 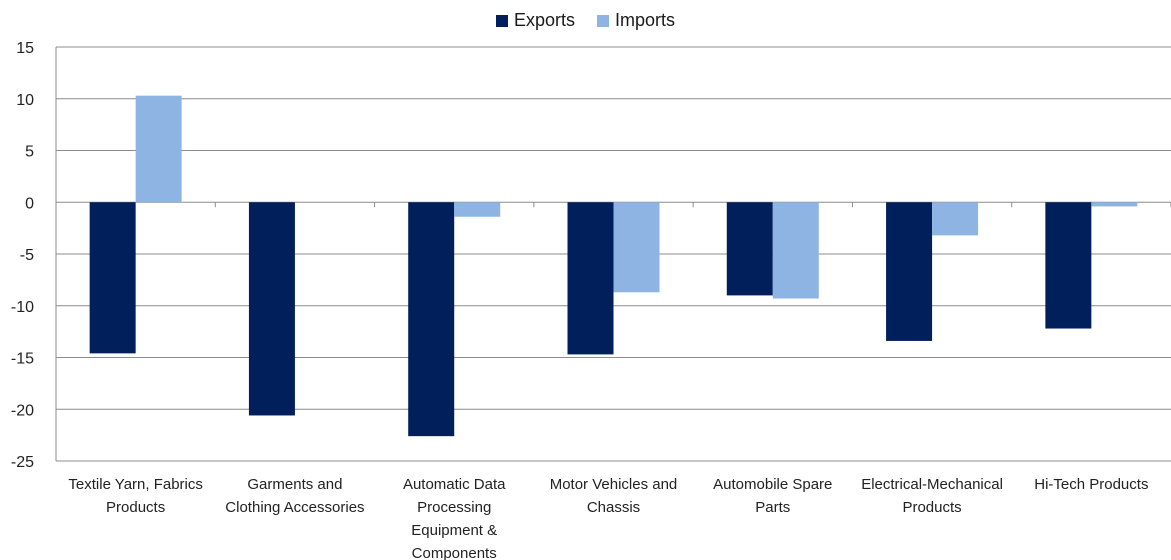 What do you see at coordinates (544, 20) in the screenshot?
I see `legend-label-exports: Exports` at bounding box center [544, 20].